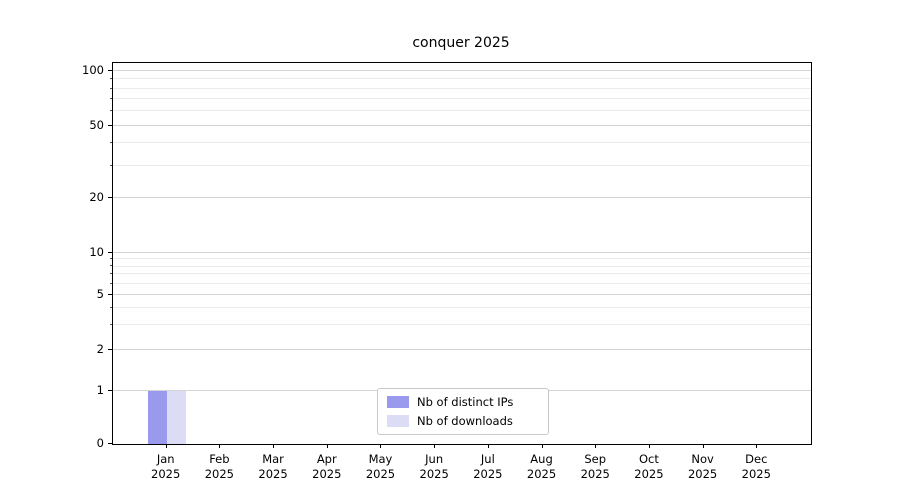  What do you see at coordinates (93, 70) in the screenshot?
I see `y-tick-label: 100` at bounding box center [93, 70].